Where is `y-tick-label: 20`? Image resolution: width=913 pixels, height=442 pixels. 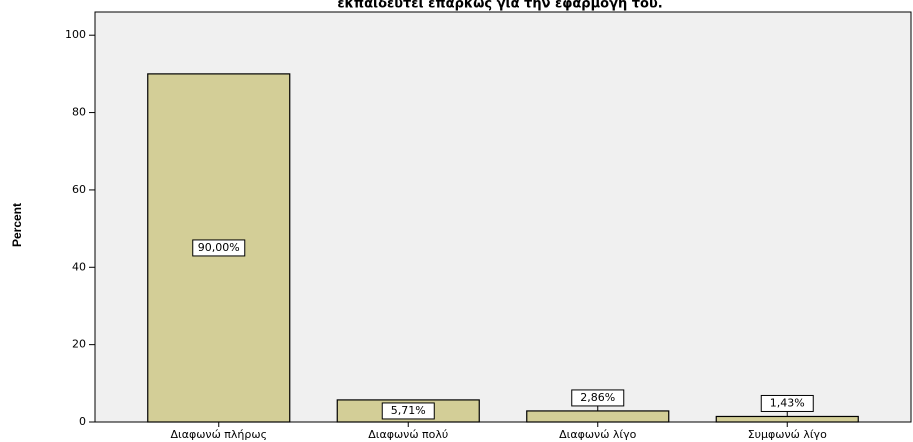 y-tick-label: 20 is located at coordinates (79, 344).